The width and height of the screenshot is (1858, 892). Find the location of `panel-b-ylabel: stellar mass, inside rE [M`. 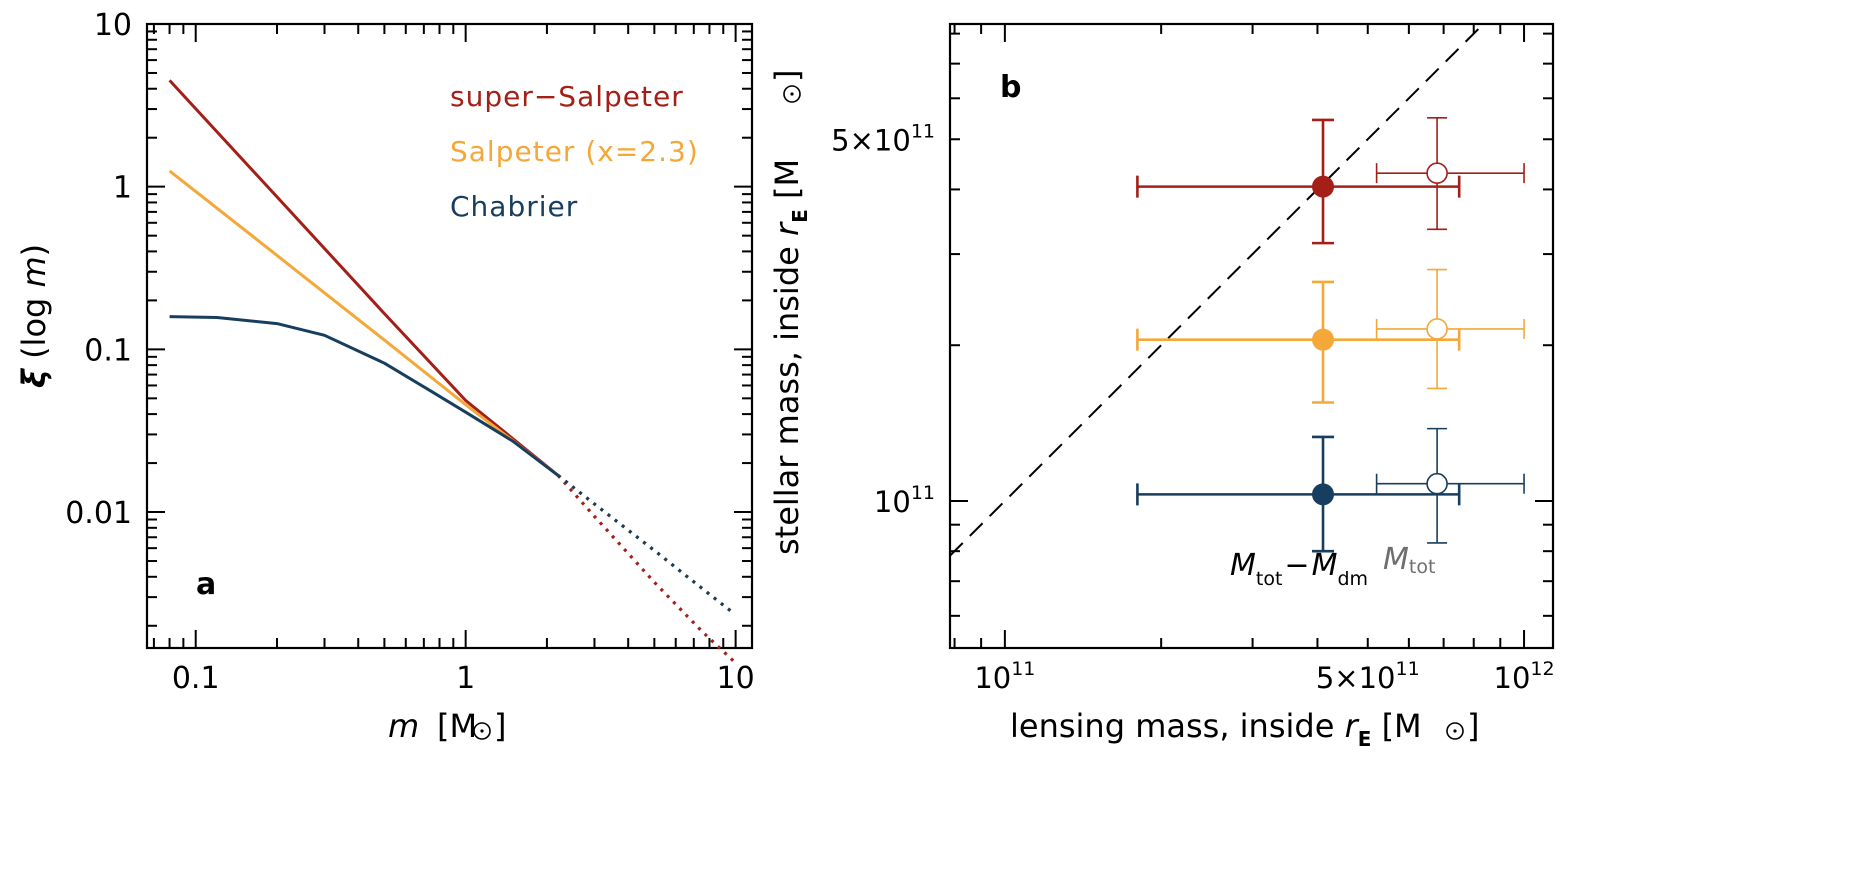

panel-b-ylabel: stellar mass, inside rE [M is located at coordinates (790, 357).